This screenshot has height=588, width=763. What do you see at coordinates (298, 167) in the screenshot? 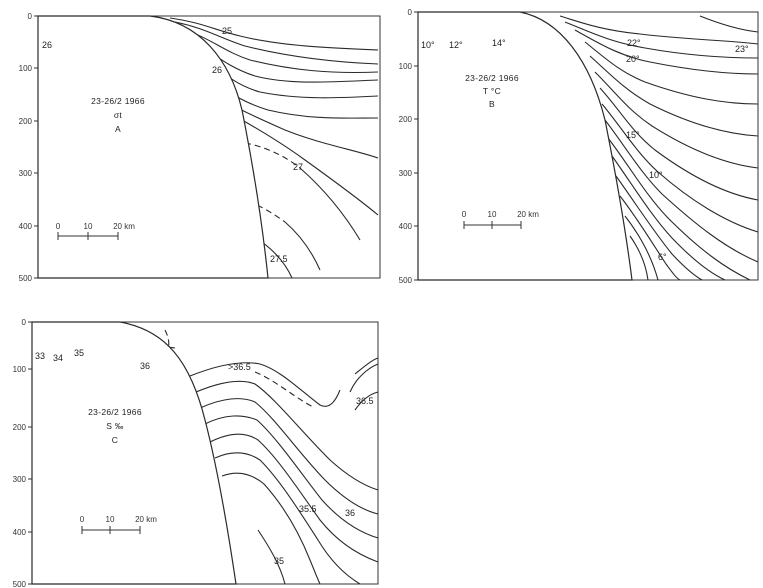
I see `contour-label: 27` at bounding box center [298, 167].